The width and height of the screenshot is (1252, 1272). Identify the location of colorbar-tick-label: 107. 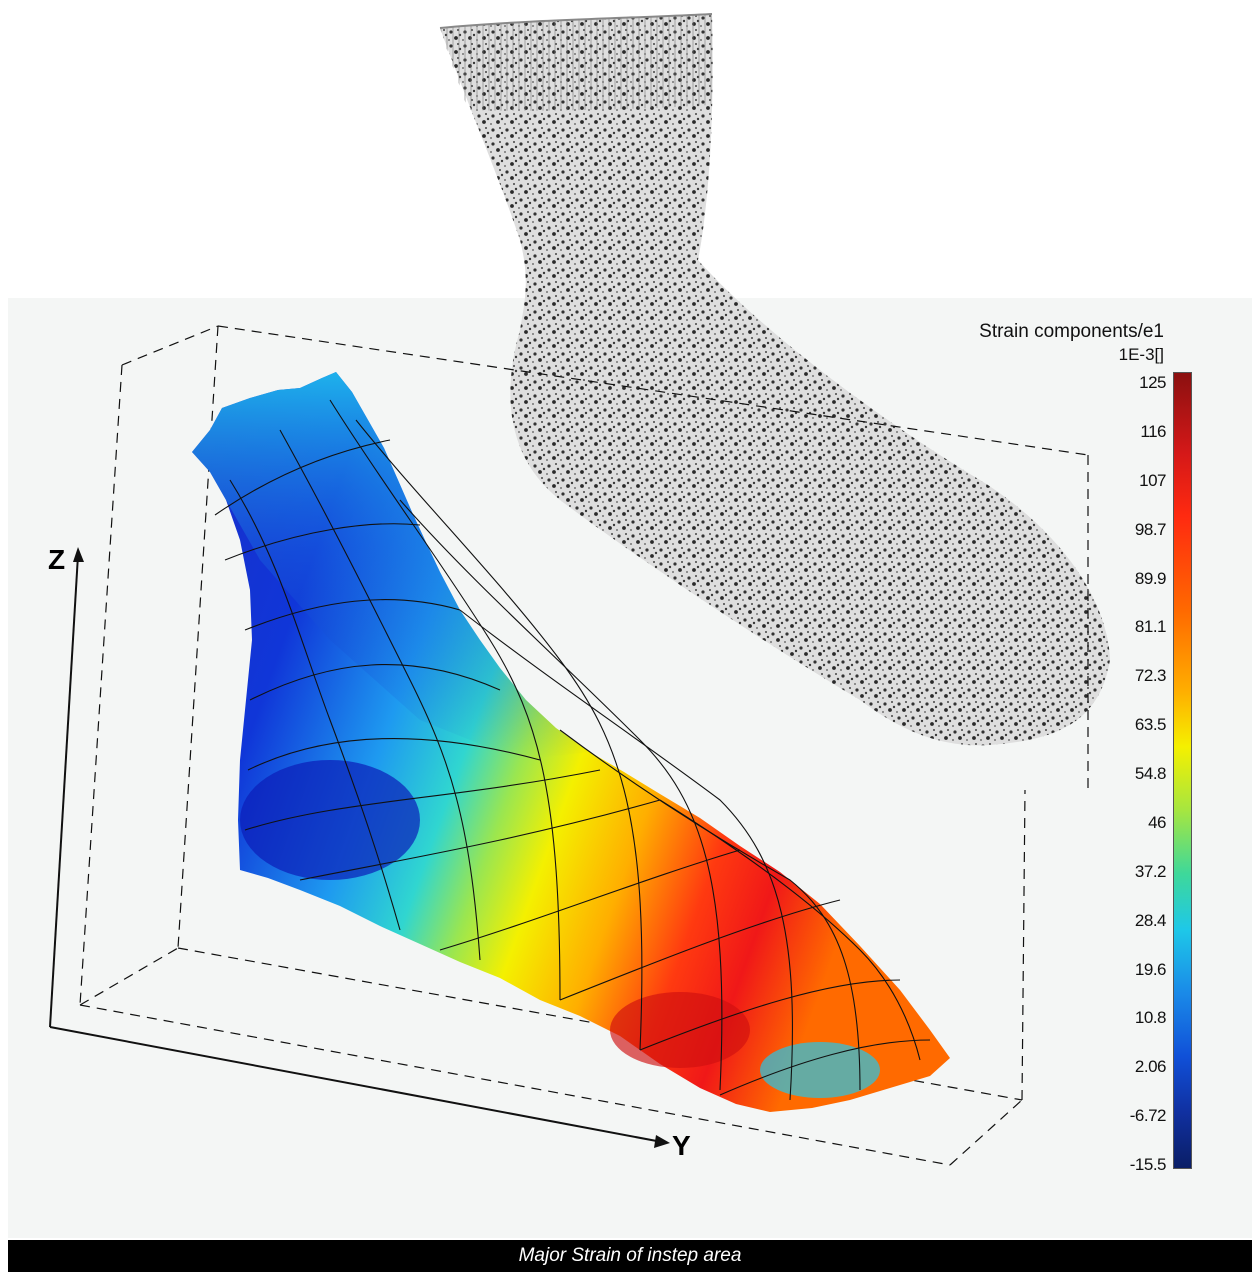
(1152, 480).